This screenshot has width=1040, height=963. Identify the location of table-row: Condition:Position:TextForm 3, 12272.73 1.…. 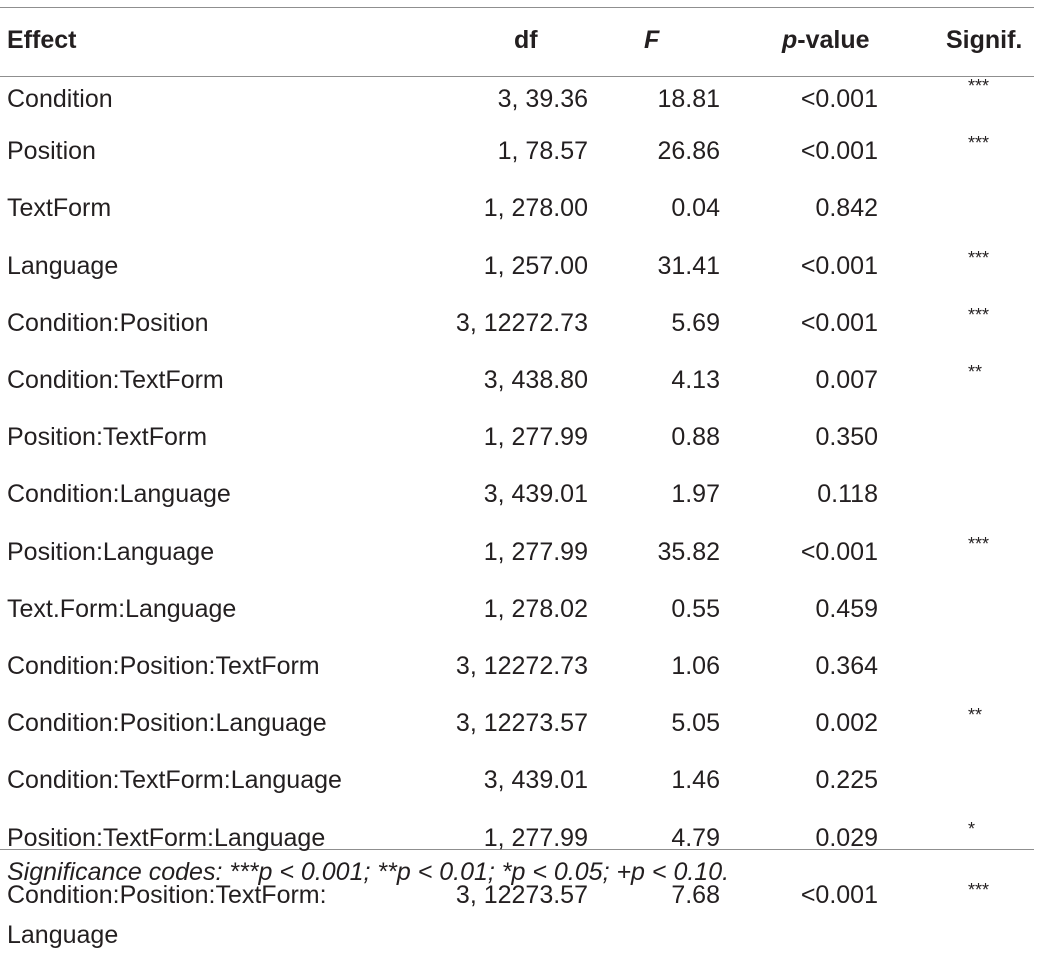
(520, 666).